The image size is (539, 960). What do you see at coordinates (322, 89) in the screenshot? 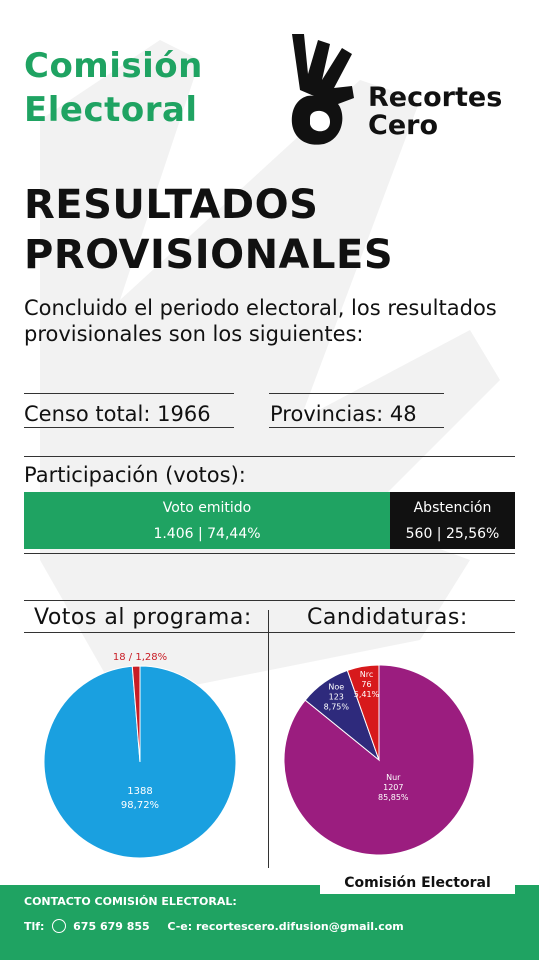
I see `recortes-cero-logo-icon` at bounding box center [322, 89].